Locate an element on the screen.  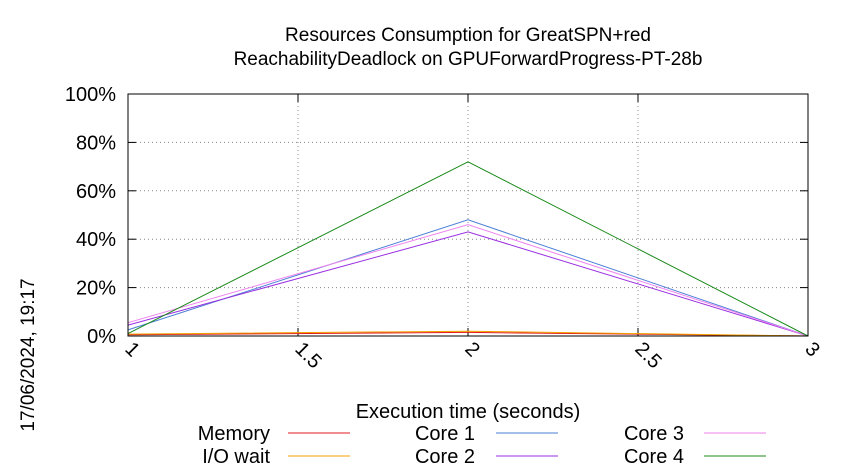
timestamp: 17/06/2024, 19:17 is located at coordinates (28, 354).